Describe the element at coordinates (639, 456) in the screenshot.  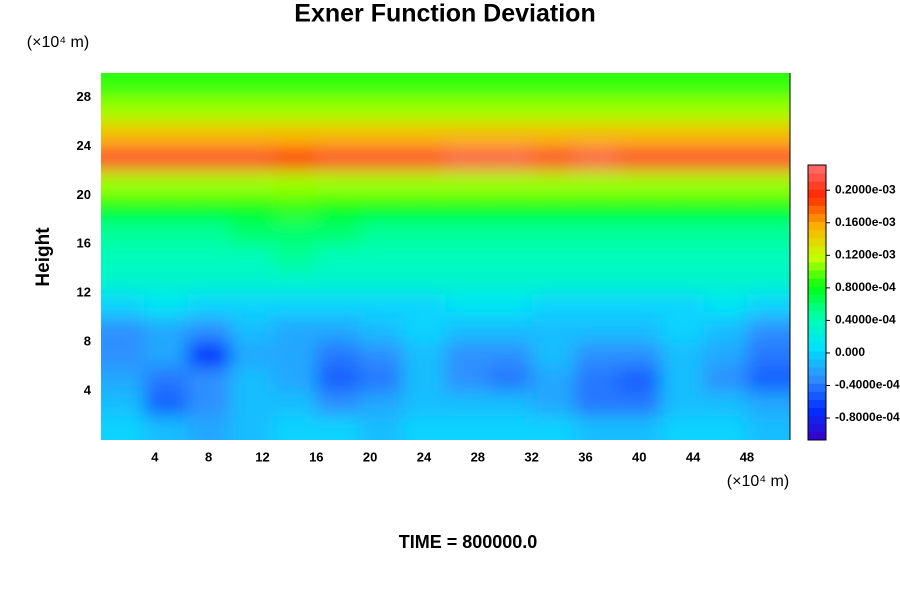
I see `x-tick-label: 40` at that location.